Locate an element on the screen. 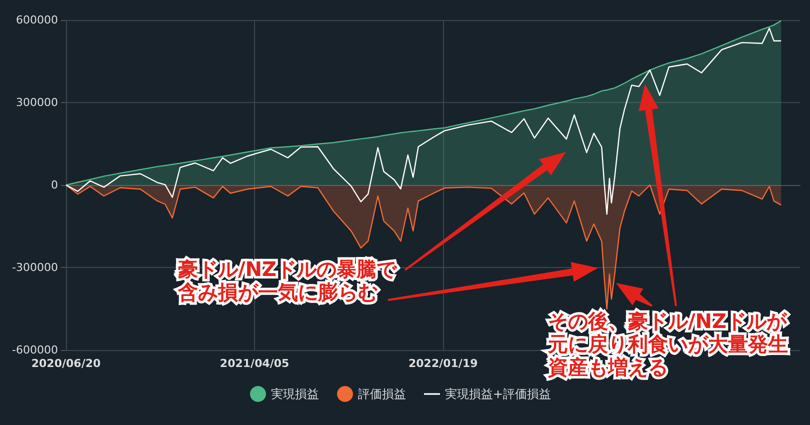 This screenshot has height=425, width=810. x-tick-label: 2021/04/05 is located at coordinates (255, 363).